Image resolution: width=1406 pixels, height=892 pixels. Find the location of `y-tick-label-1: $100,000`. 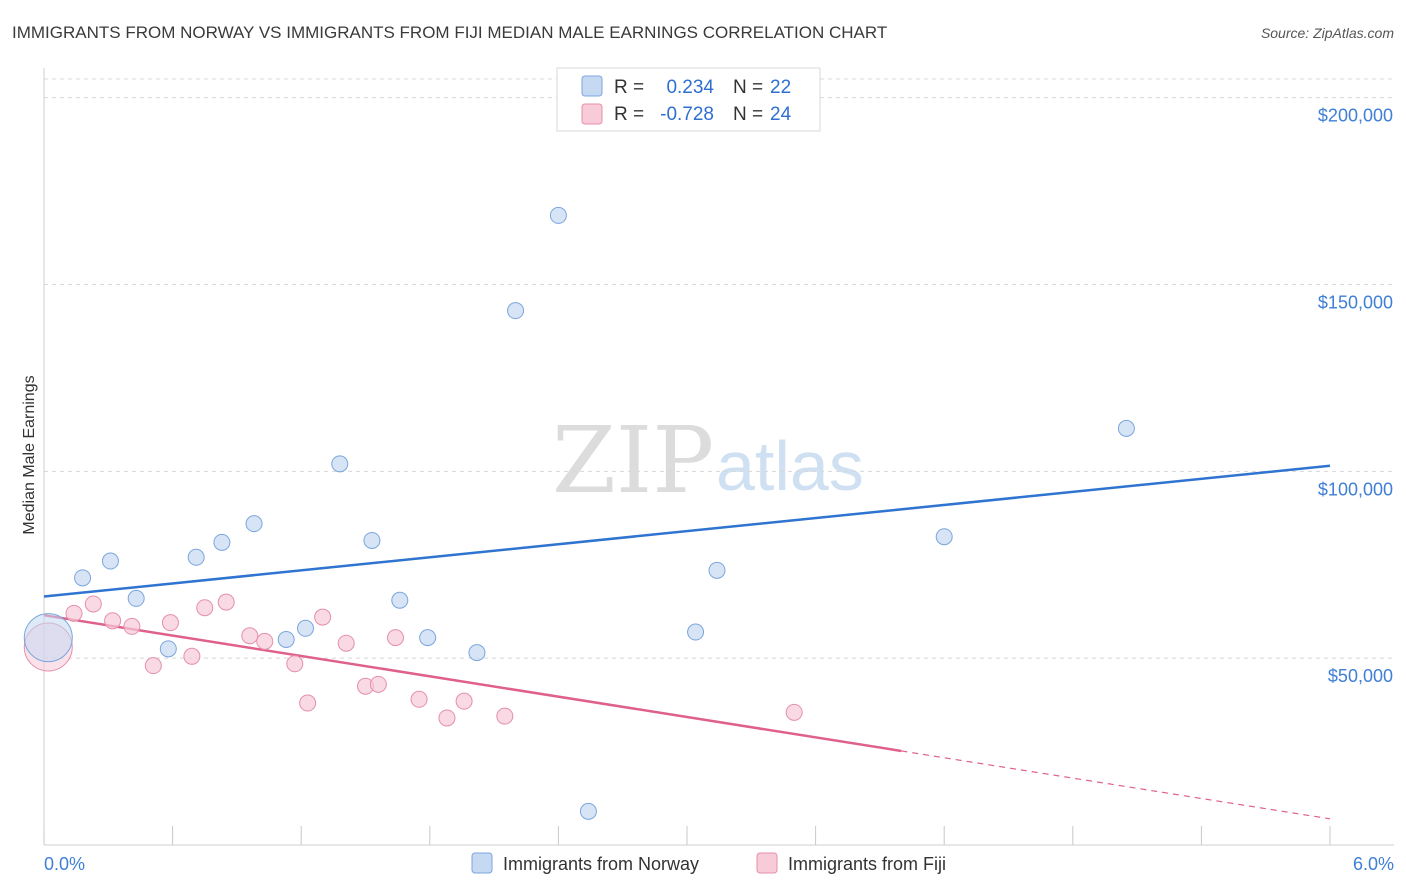

y-tick-label-1: $100,000 is located at coordinates (1355, 489).